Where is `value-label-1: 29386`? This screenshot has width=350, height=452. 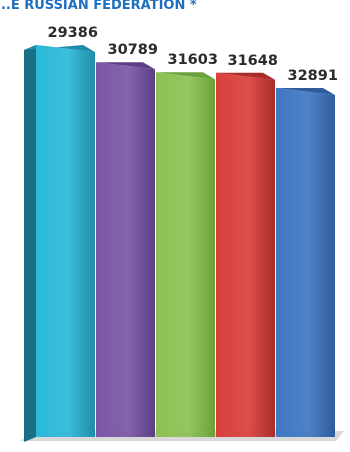 value-label-1: 29386 is located at coordinates (73, 33).